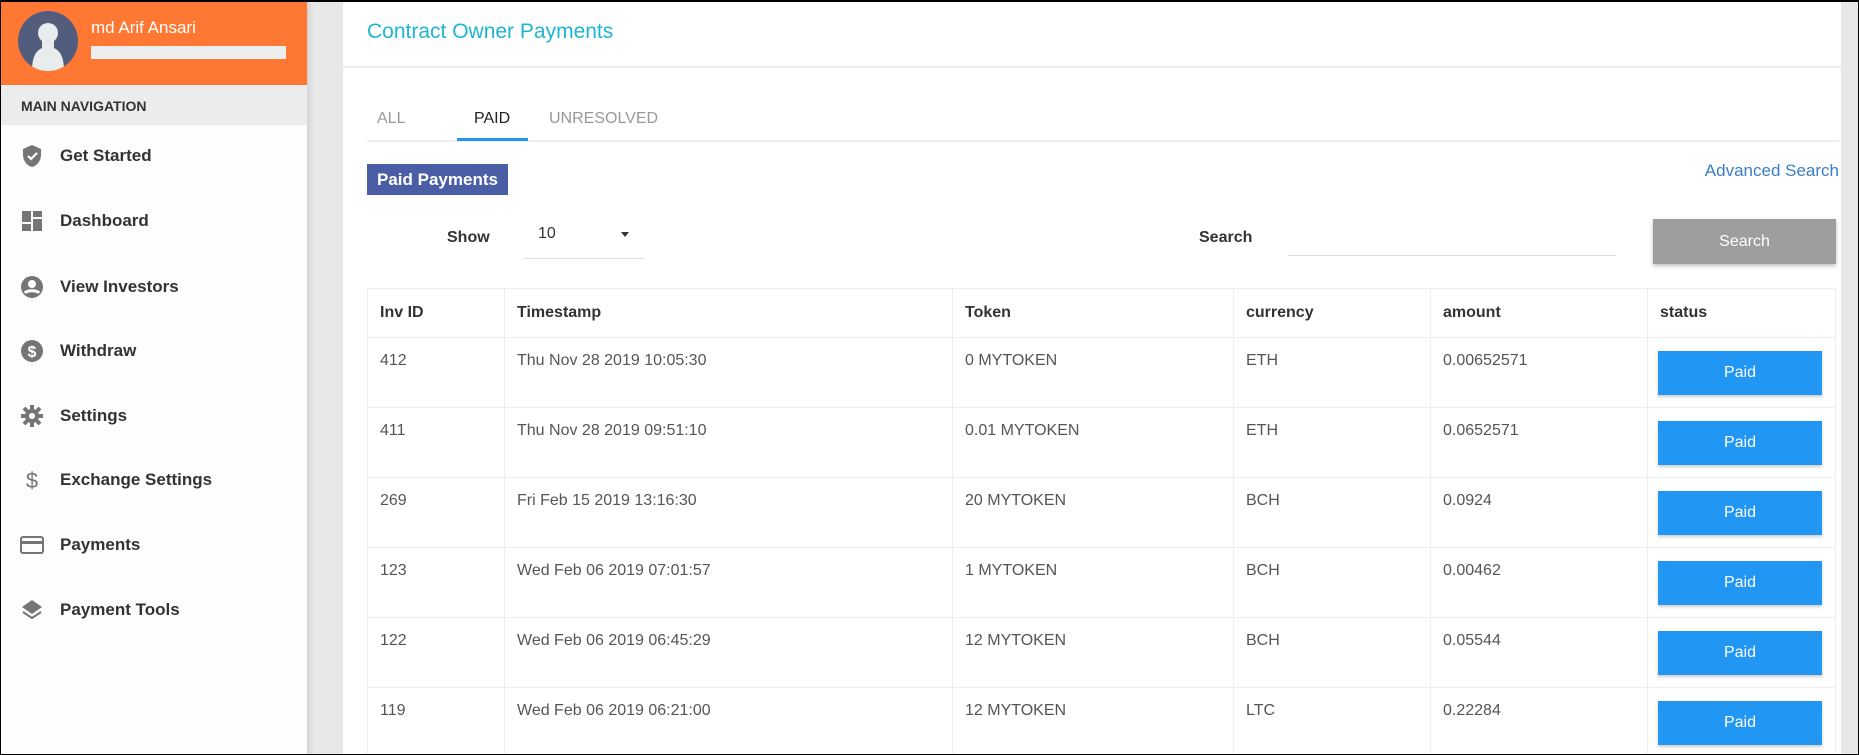 This screenshot has height=755, width=1859. Describe the element at coordinates (1539, 720) in the screenshot. I see `amount-cell: 0.22284` at that location.